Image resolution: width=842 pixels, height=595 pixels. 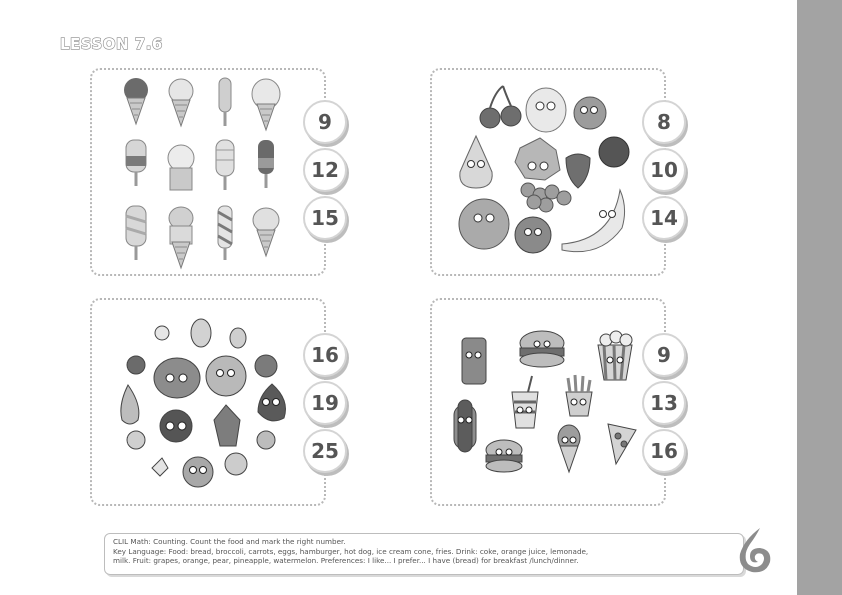 I want to click on fruit-character-choice-3: 25, so click(x=325, y=451).